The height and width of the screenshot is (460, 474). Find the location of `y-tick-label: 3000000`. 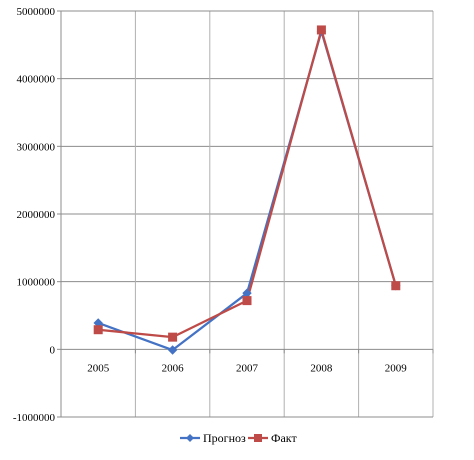

y-tick-label: 3000000 is located at coordinates (36, 147).